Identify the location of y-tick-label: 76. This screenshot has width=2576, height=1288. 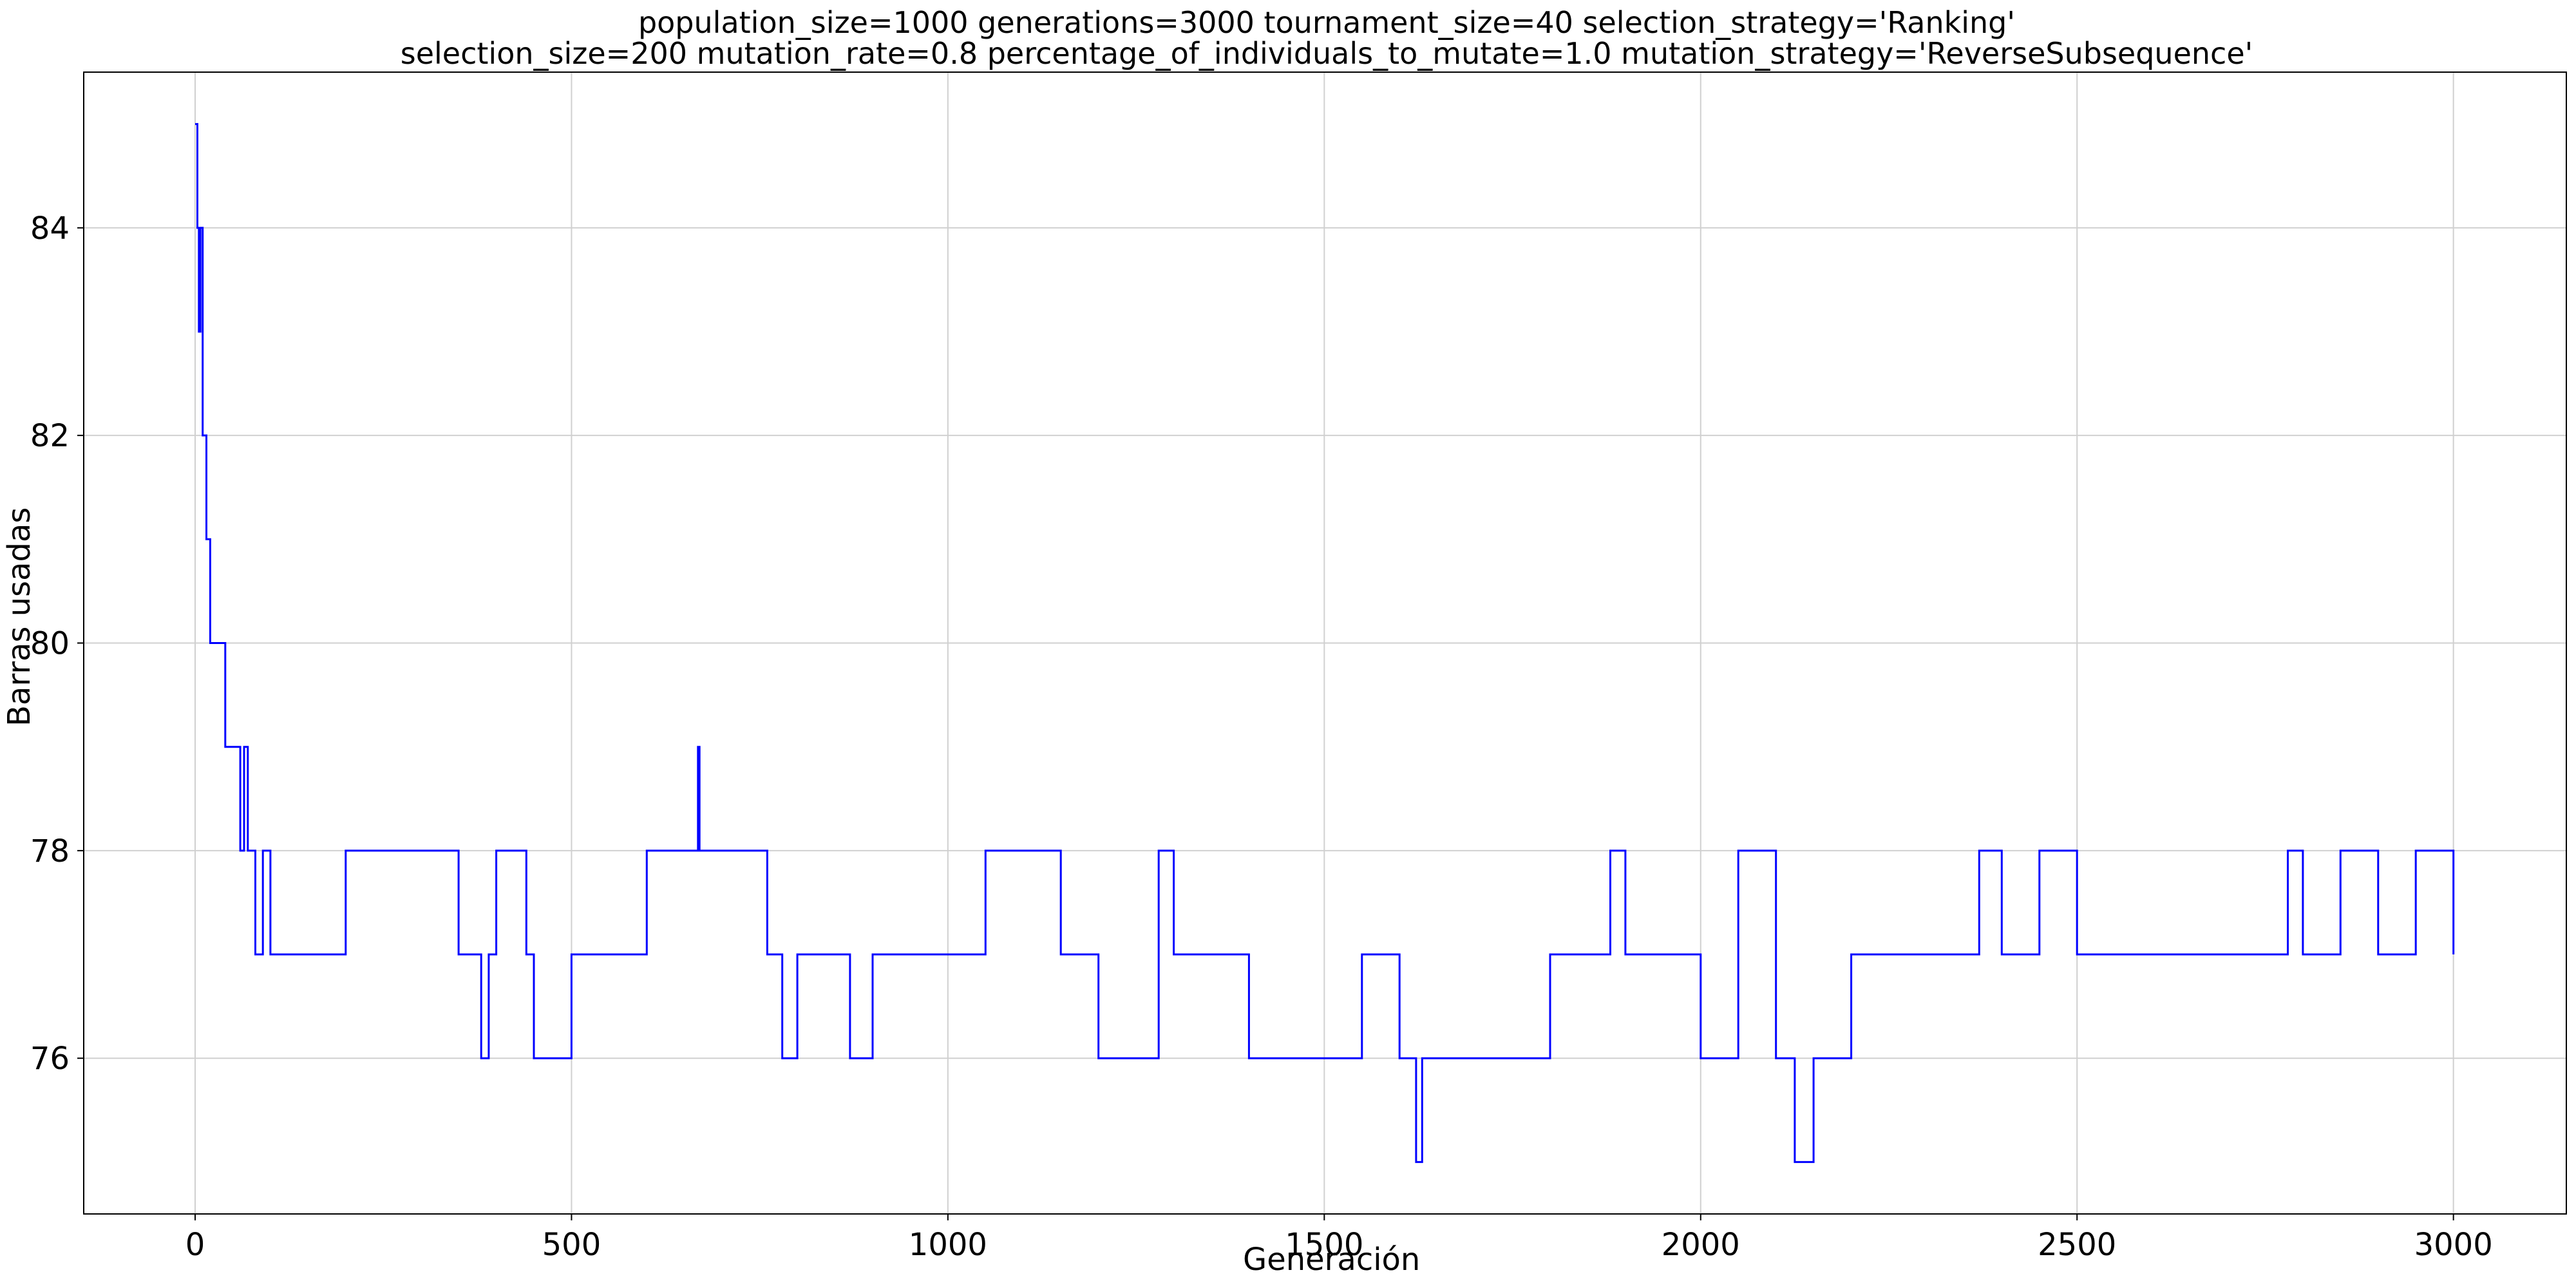
(50, 1059).